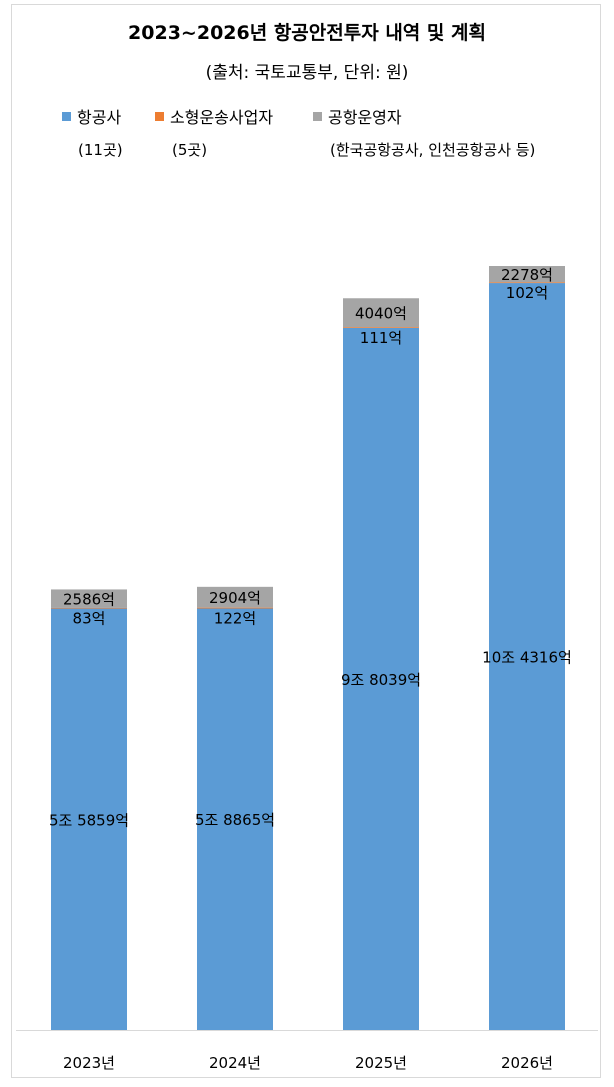 The height and width of the screenshot is (1087, 614). What do you see at coordinates (235, 1063) in the screenshot?
I see `x-tick-label: 2024년` at bounding box center [235, 1063].